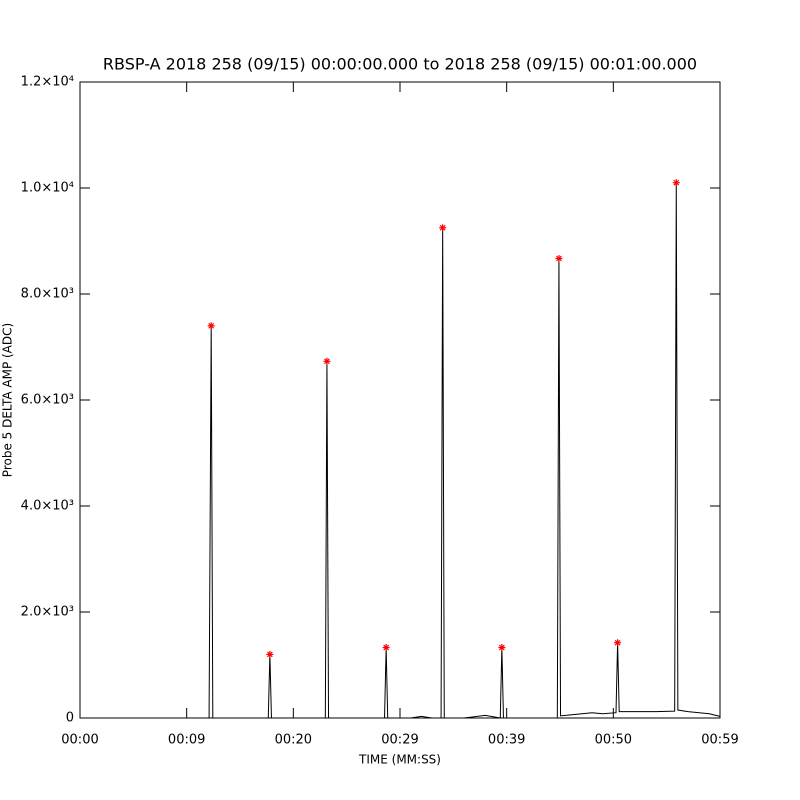 The height and width of the screenshot is (800, 800). Describe the element at coordinates (613, 740) in the screenshot. I see `x-tick-label: 00:50` at that location.